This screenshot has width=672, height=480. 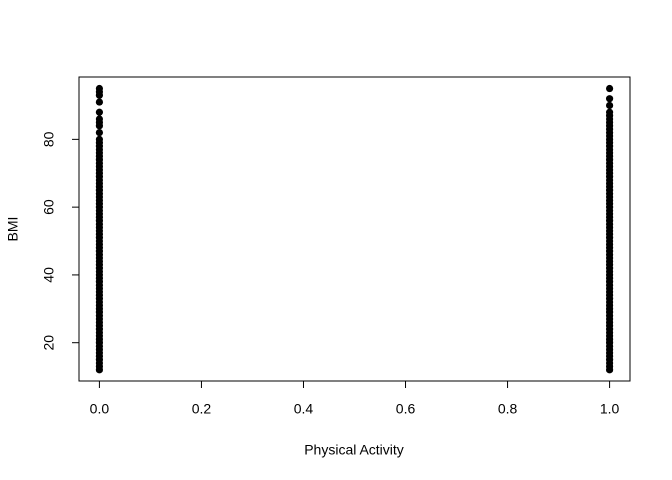 What do you see at coordinates (508, 409) in the screenshot?
I see `x-tick-label: 0.8` at bounding box center [508, 409].